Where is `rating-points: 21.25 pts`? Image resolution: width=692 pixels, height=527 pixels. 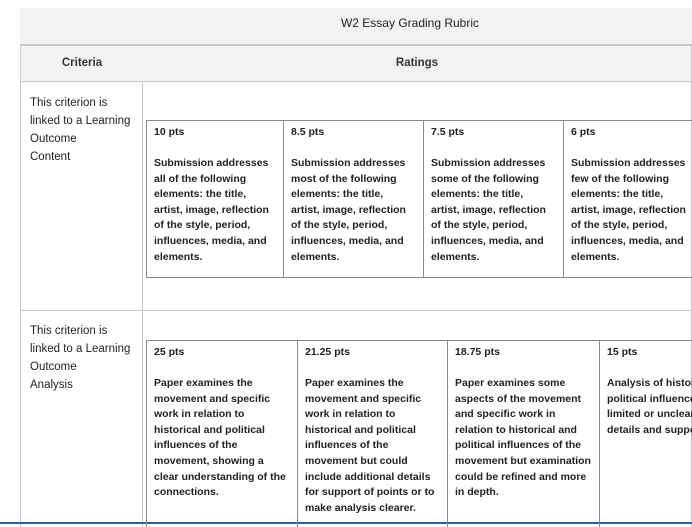
rating-points: 21.25 pts is located at coordinates (327, 352).